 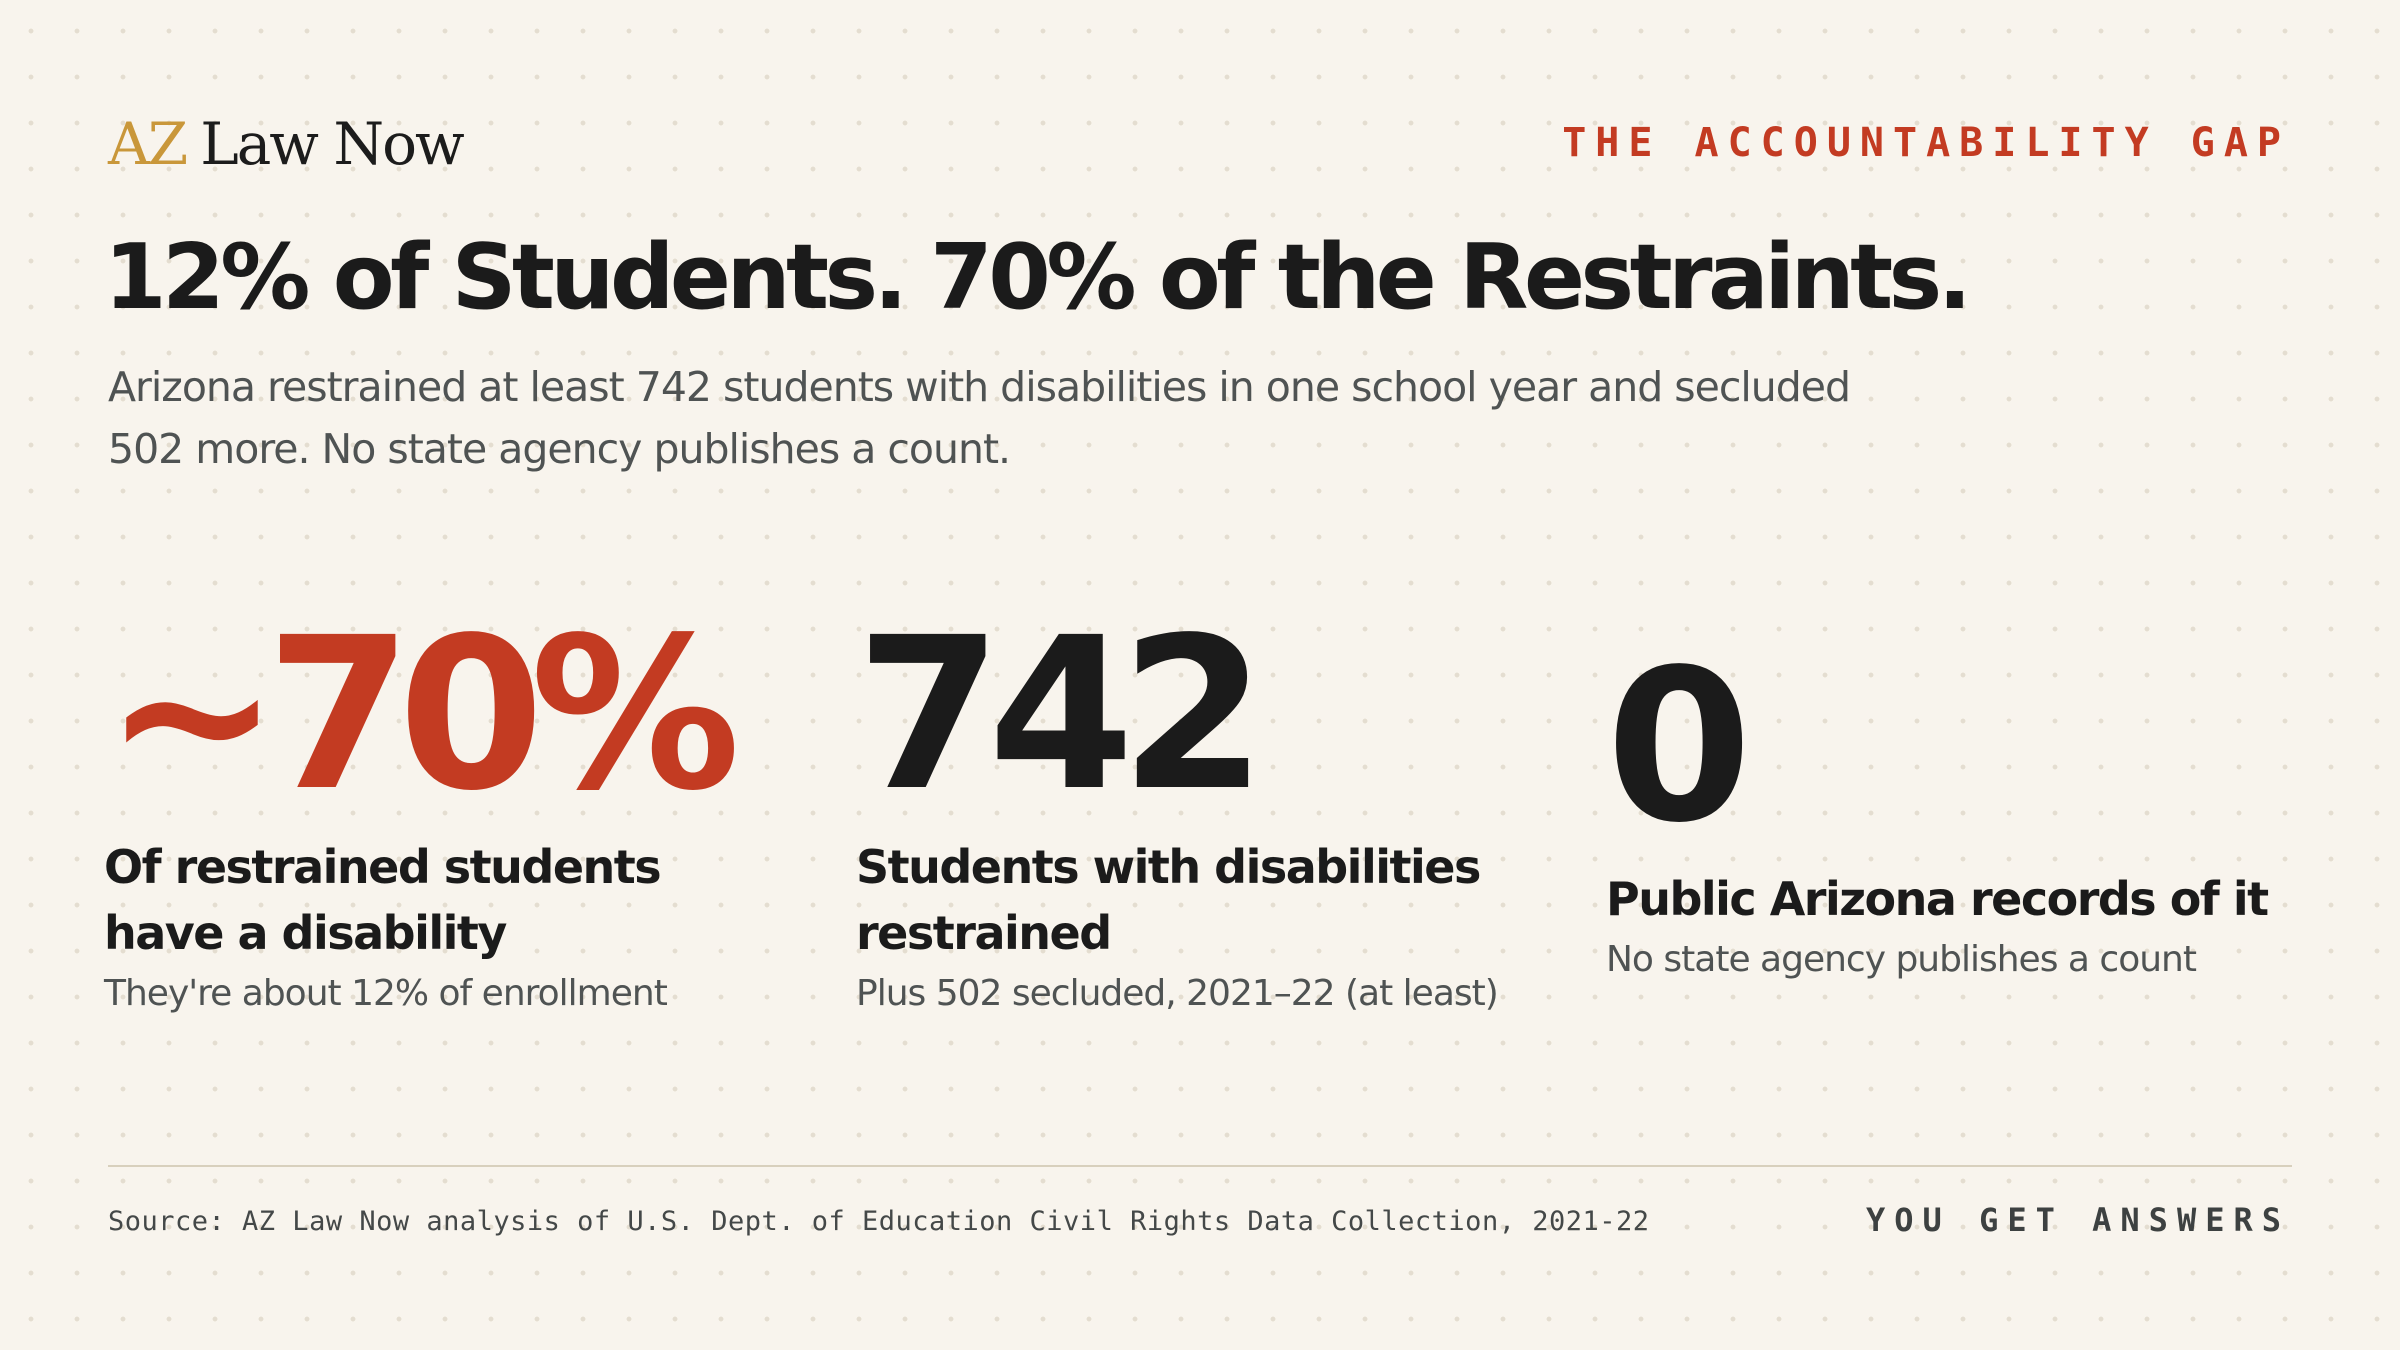 What do you see at coordinates (148, 144) in the screenshot?
I see `brand-logo-accent: AZ` at bounding box center [148, 144].